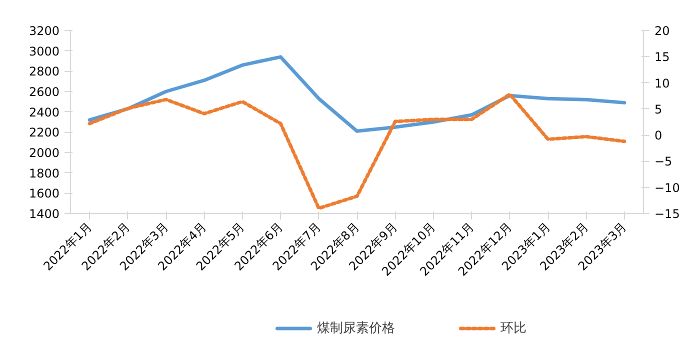 The height and width of the screenshot is (350, 700). What do you see at coordinates (44, 112) in the screenshot?
I see `y-tick-label: 2400` at bounding box center [44, 112].